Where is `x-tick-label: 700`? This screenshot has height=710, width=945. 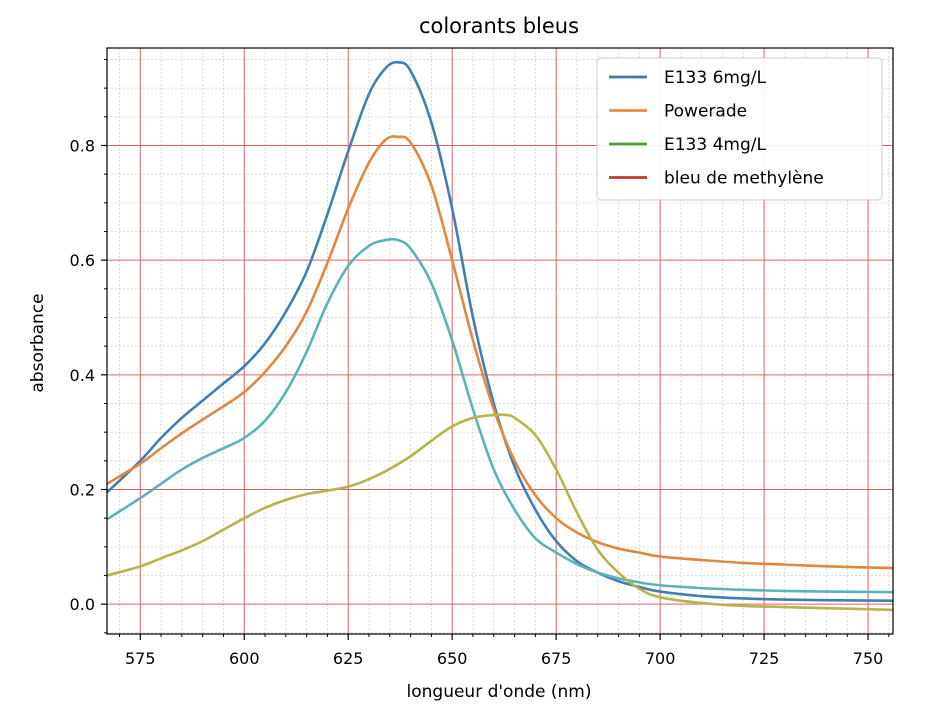
x-tick-label: 700 is located at coordinates (660, 658).